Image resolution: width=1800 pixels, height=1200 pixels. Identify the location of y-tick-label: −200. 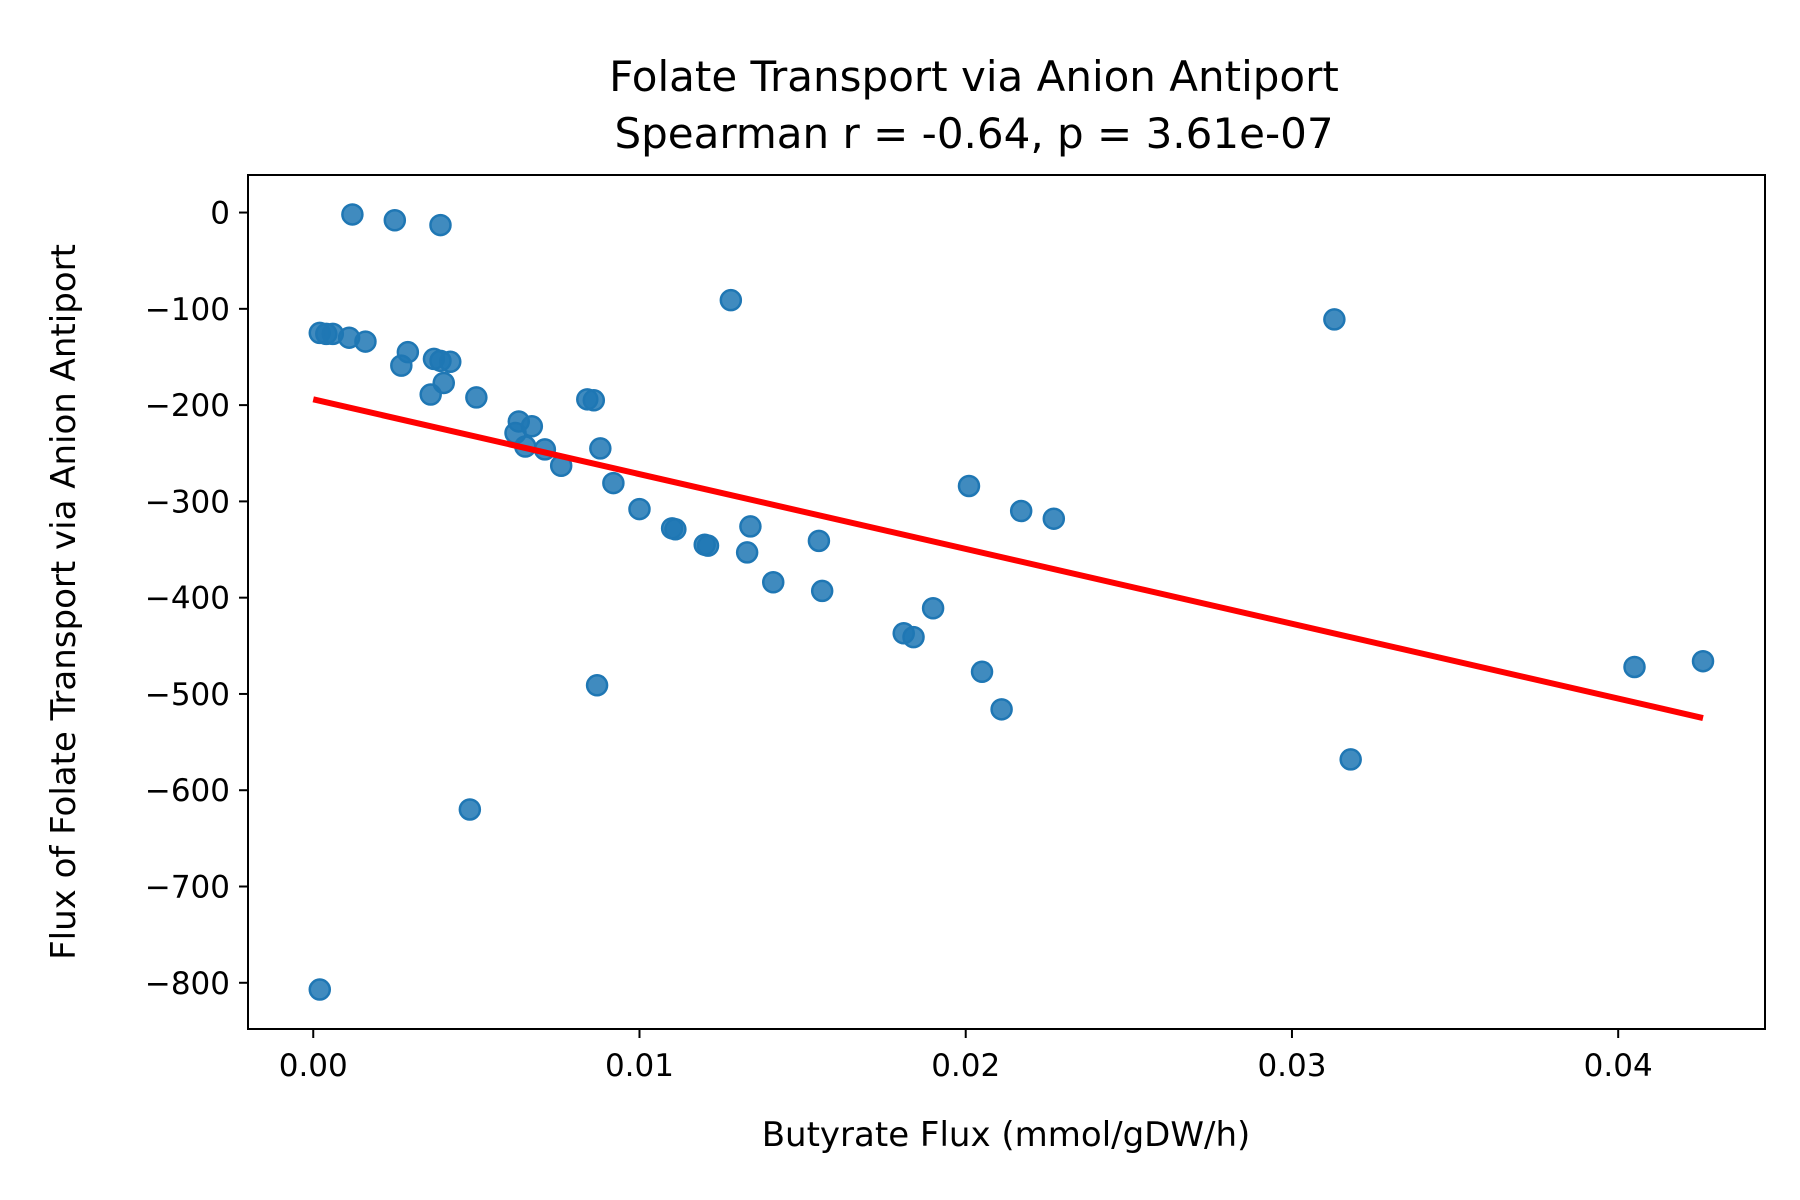
(187, 406).